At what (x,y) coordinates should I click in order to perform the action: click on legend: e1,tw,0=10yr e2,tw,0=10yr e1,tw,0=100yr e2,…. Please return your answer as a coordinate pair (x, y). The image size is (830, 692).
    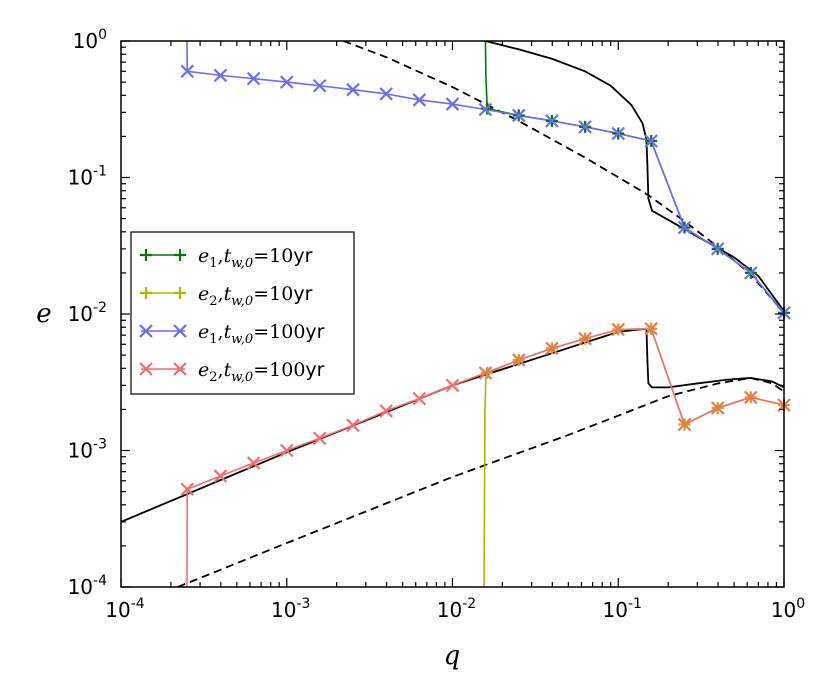
    Looking at the image, I should click on (242, 313).